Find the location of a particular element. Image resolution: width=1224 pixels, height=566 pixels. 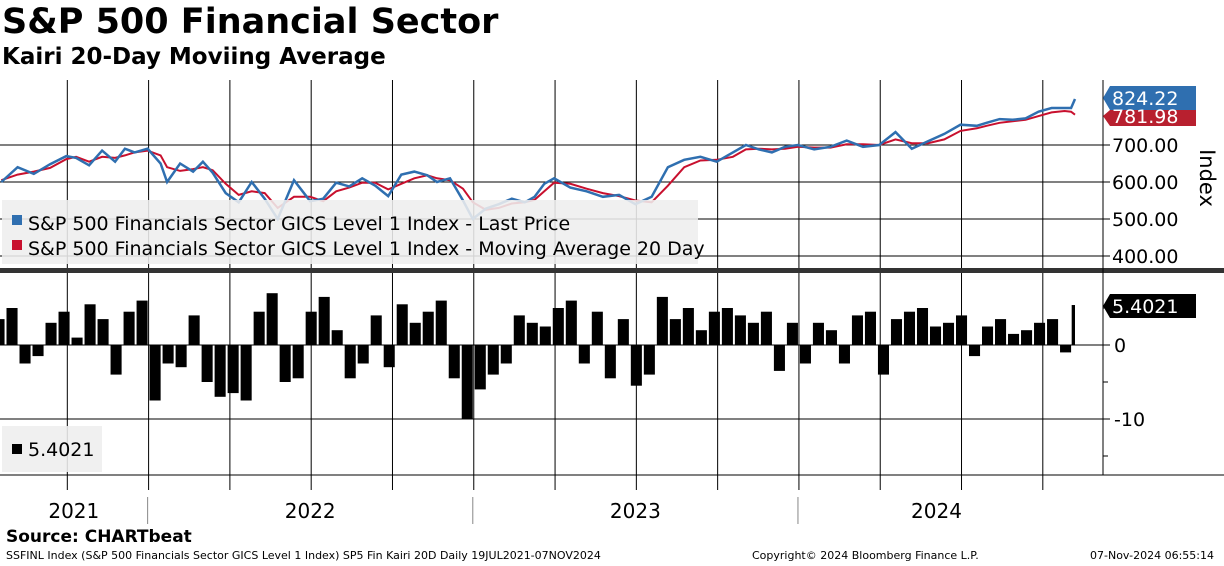

badge-kairi-last: 5.4021 is located at coordinates (1149, 306).